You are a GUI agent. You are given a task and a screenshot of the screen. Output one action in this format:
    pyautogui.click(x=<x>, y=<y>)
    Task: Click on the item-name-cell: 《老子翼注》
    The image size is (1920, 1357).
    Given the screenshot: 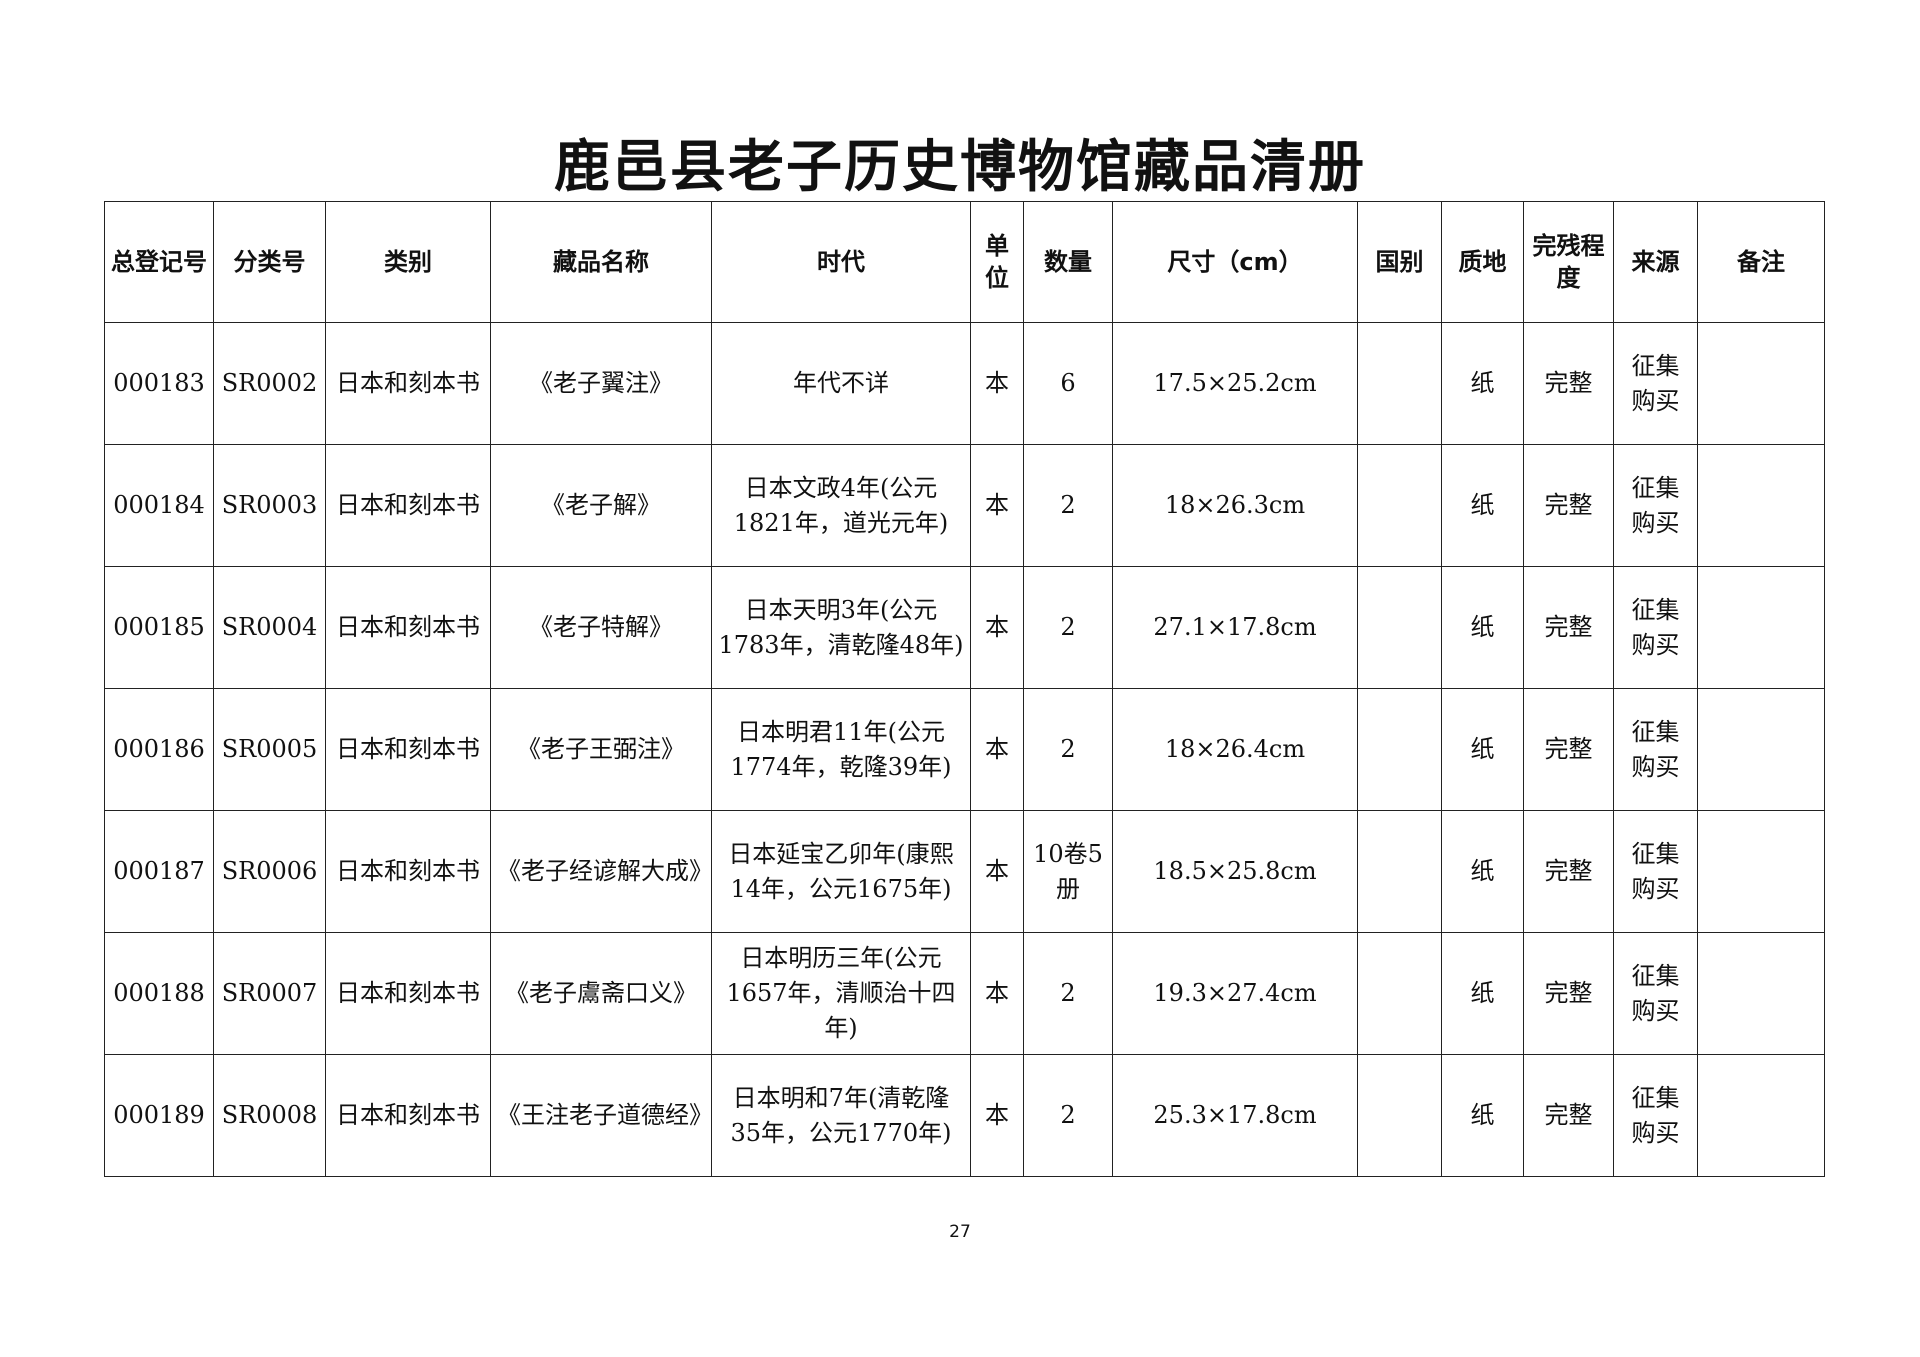 What is the action you would take?
    pyautogui.click(x=601, y=383)
    